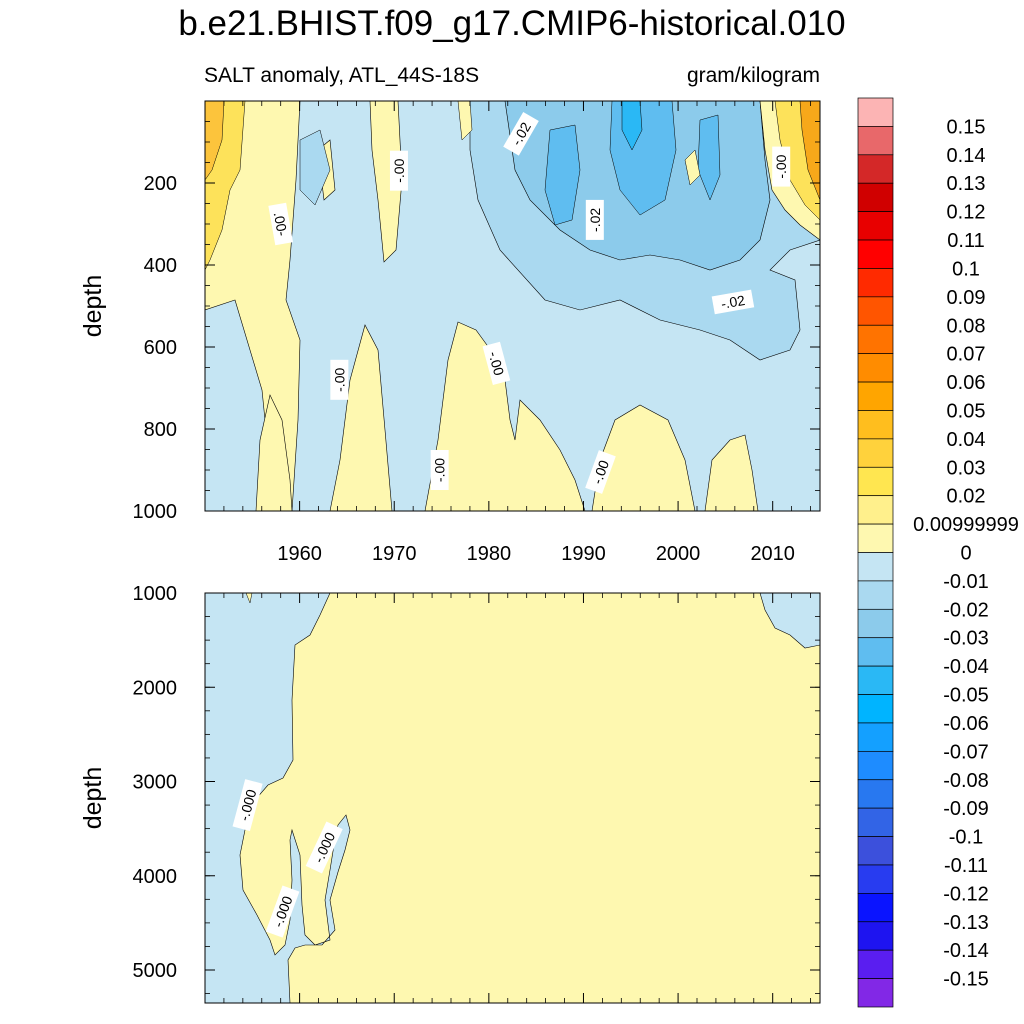 This screenshot has width=1024, height=1024. I want to click on y-tick-label: 2000, so click(155, 688).